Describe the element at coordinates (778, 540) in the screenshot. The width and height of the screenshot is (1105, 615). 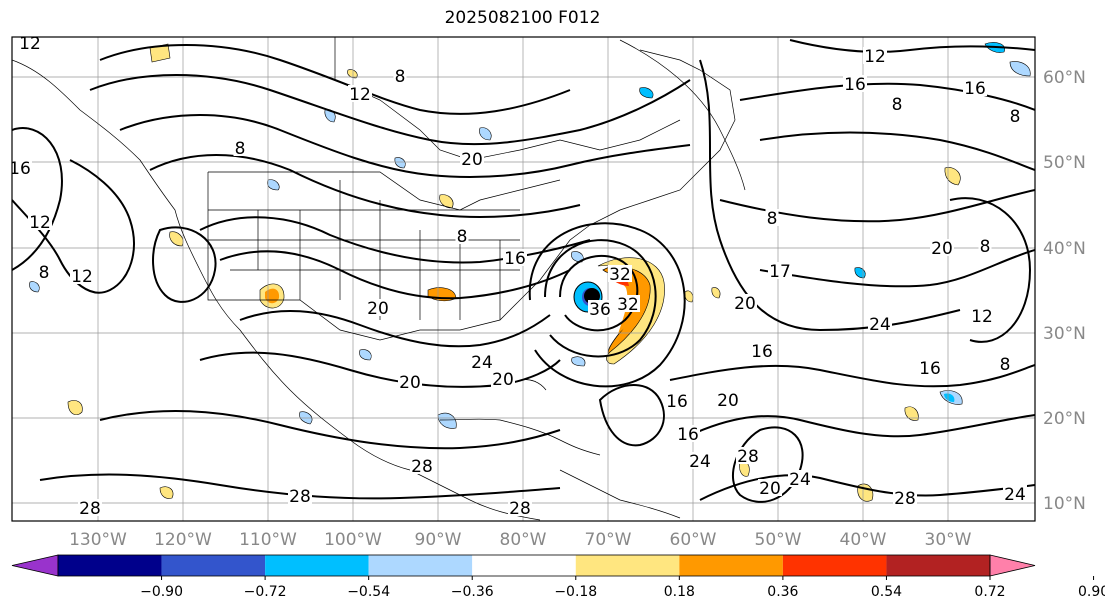
I see `lon-label: 50°W` at that location.